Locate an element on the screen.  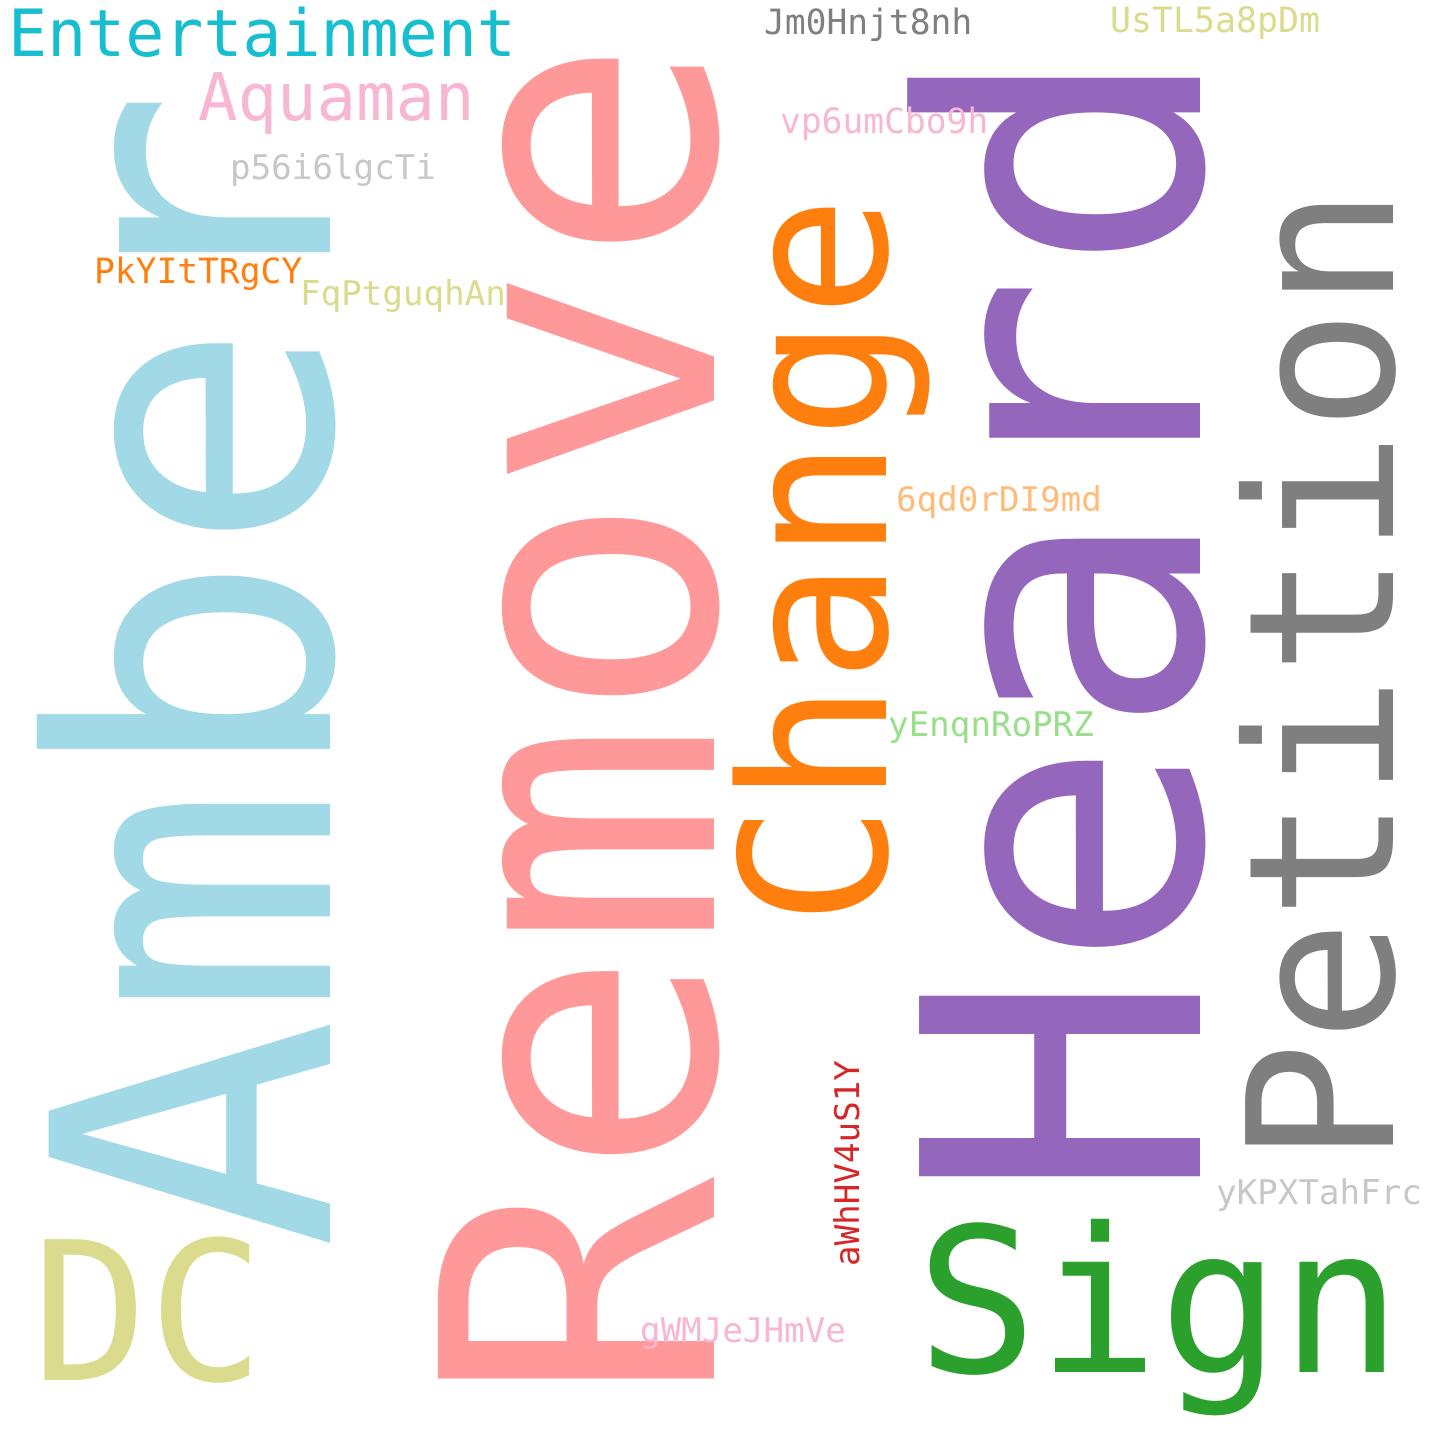
word-ustl5a8pdm: UsTL5a8pDm is located at coordinates (1215, 20).